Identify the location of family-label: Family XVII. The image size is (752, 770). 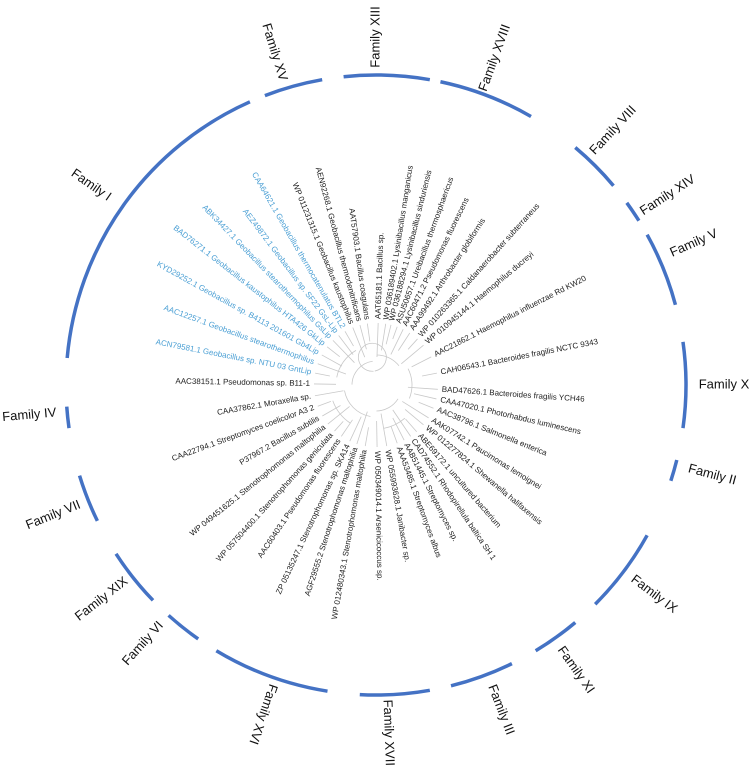
(389, 732).